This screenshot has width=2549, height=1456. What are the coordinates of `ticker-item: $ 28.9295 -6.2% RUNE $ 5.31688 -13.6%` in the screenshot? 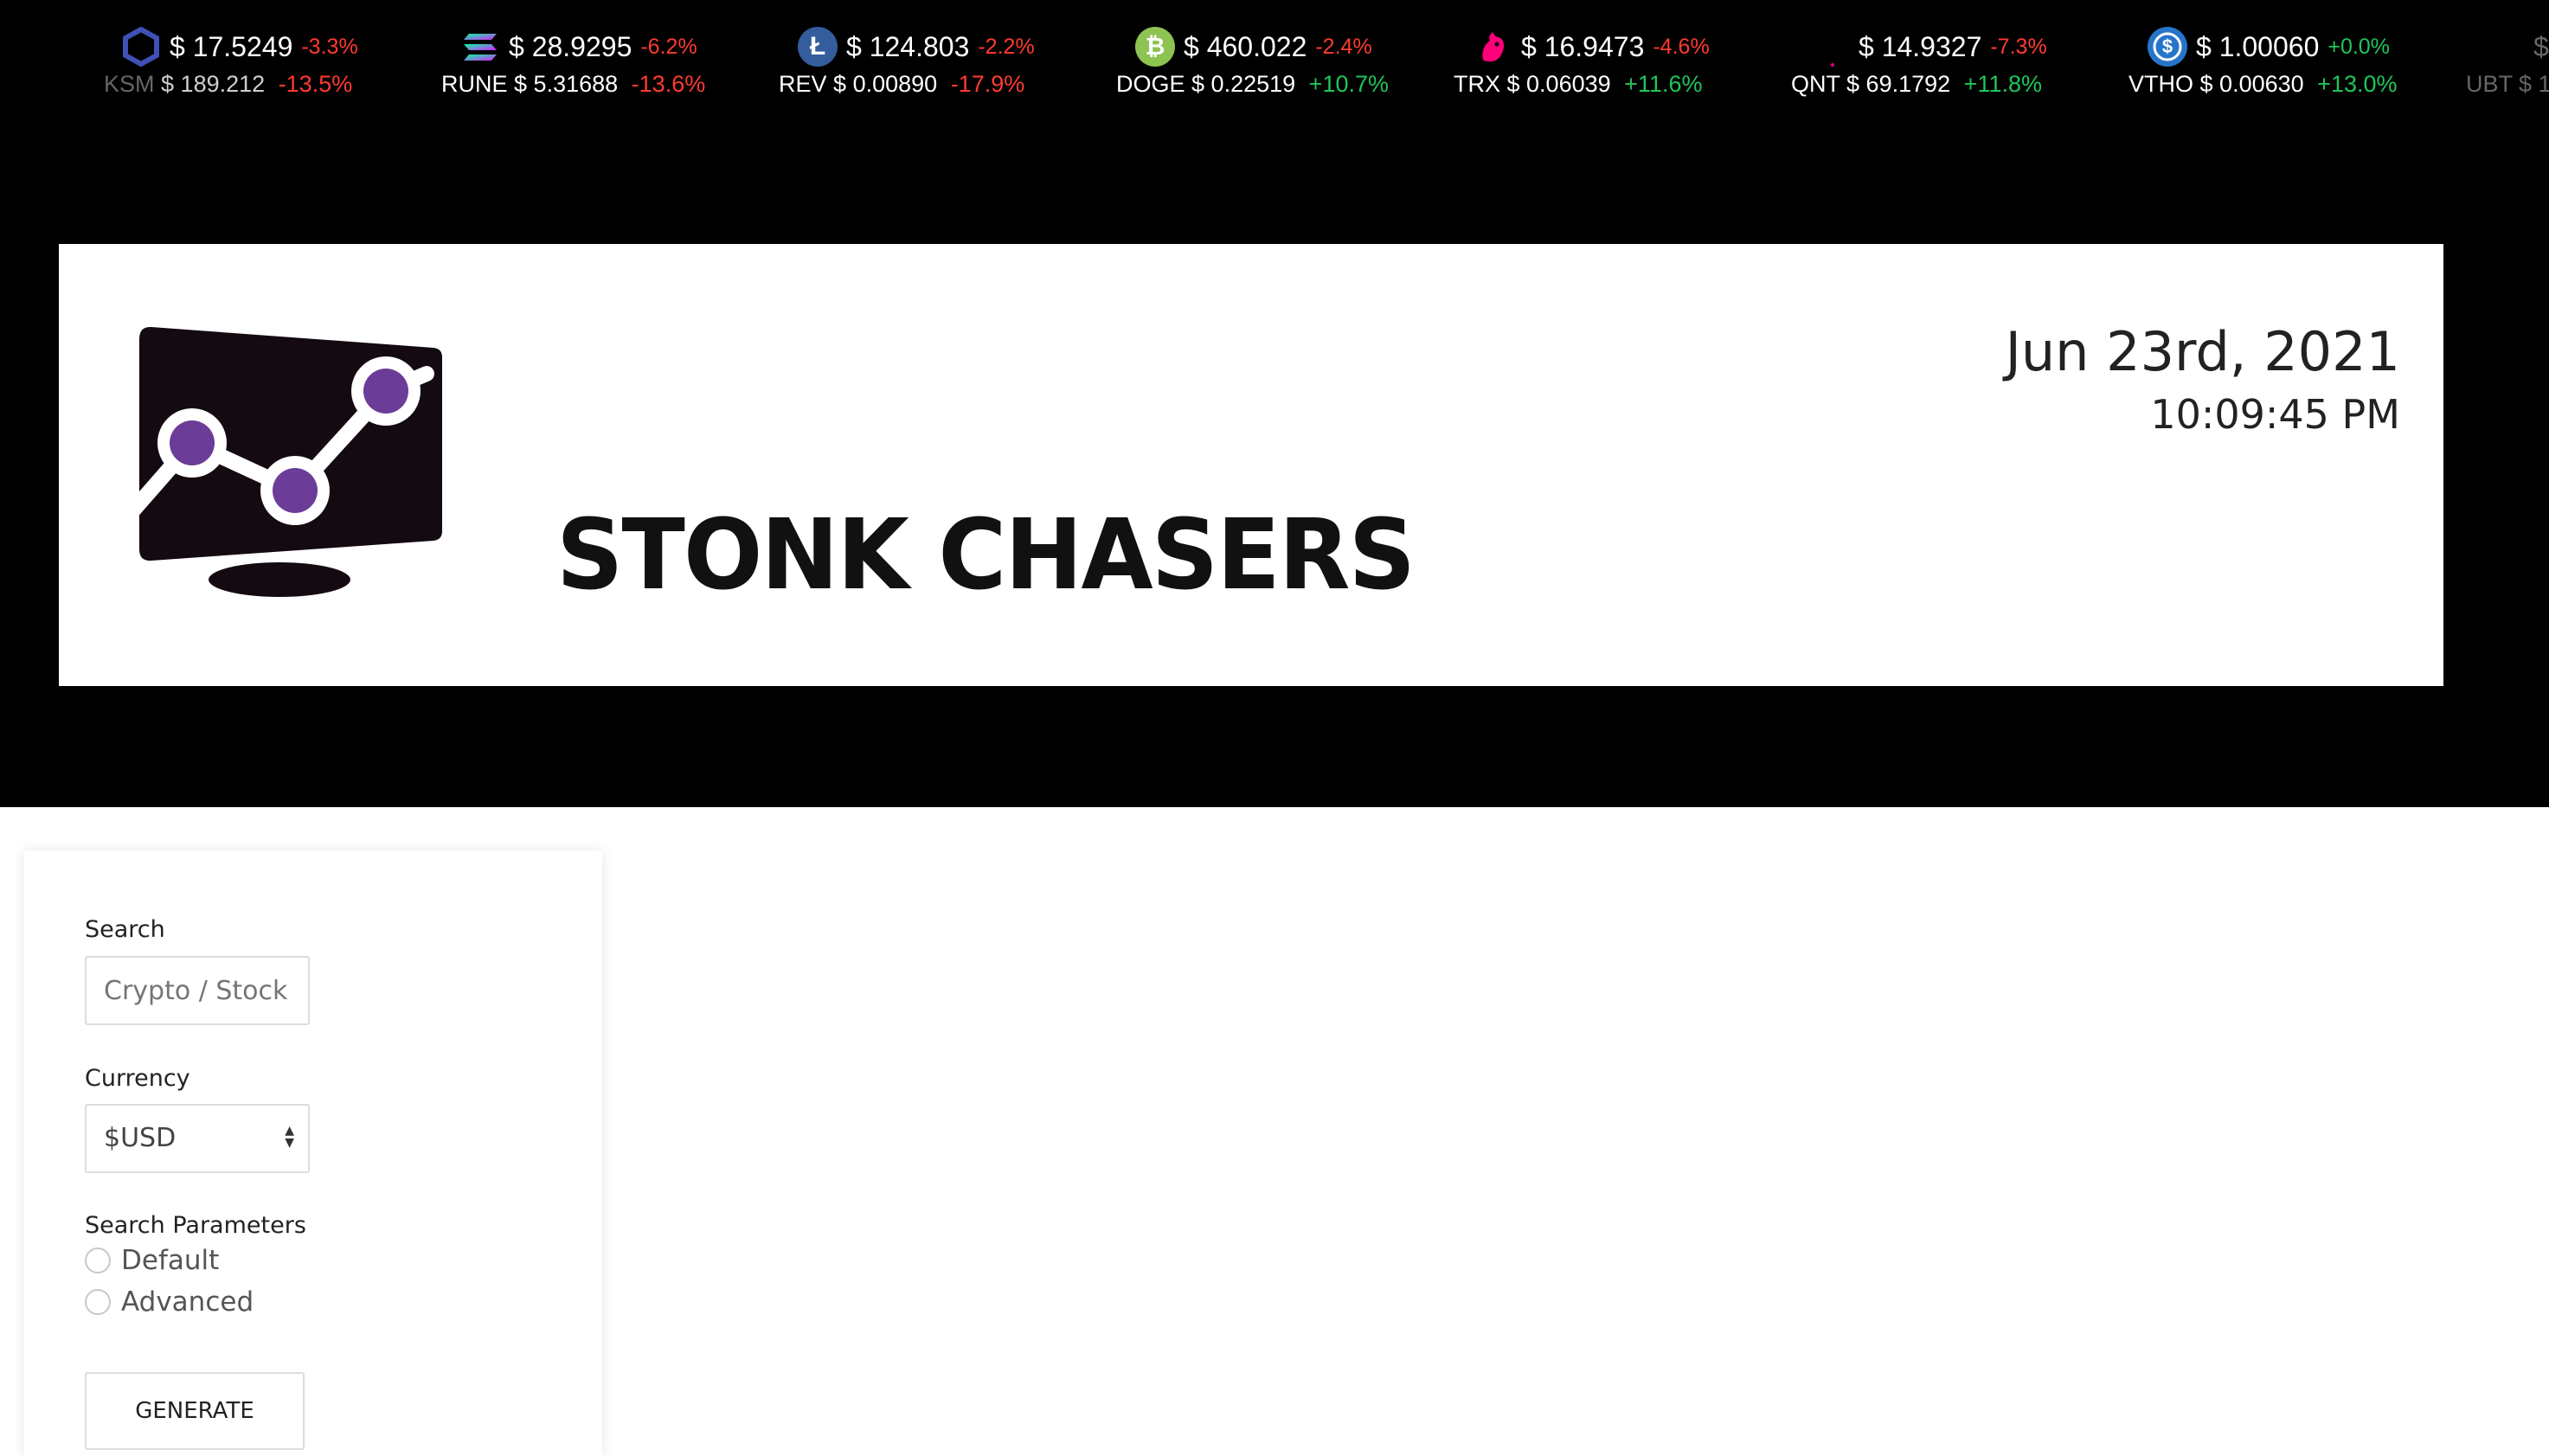 It's located at (623, 64).